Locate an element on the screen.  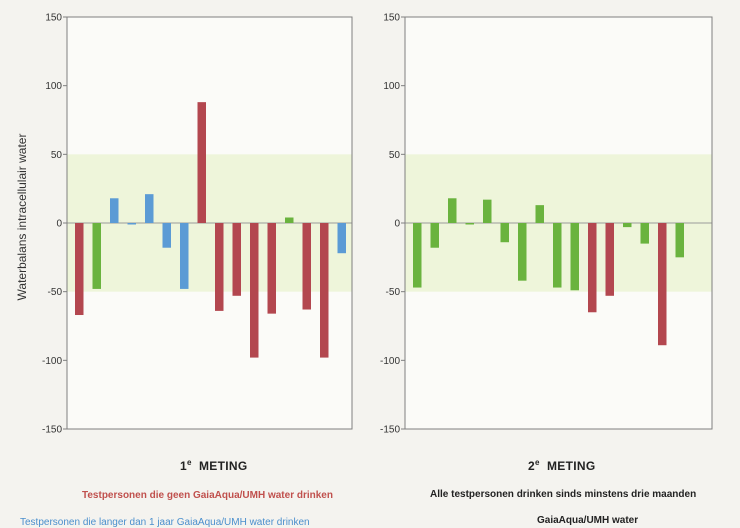
panel-title-1-number: 1 is located at coordinates (183, 466).